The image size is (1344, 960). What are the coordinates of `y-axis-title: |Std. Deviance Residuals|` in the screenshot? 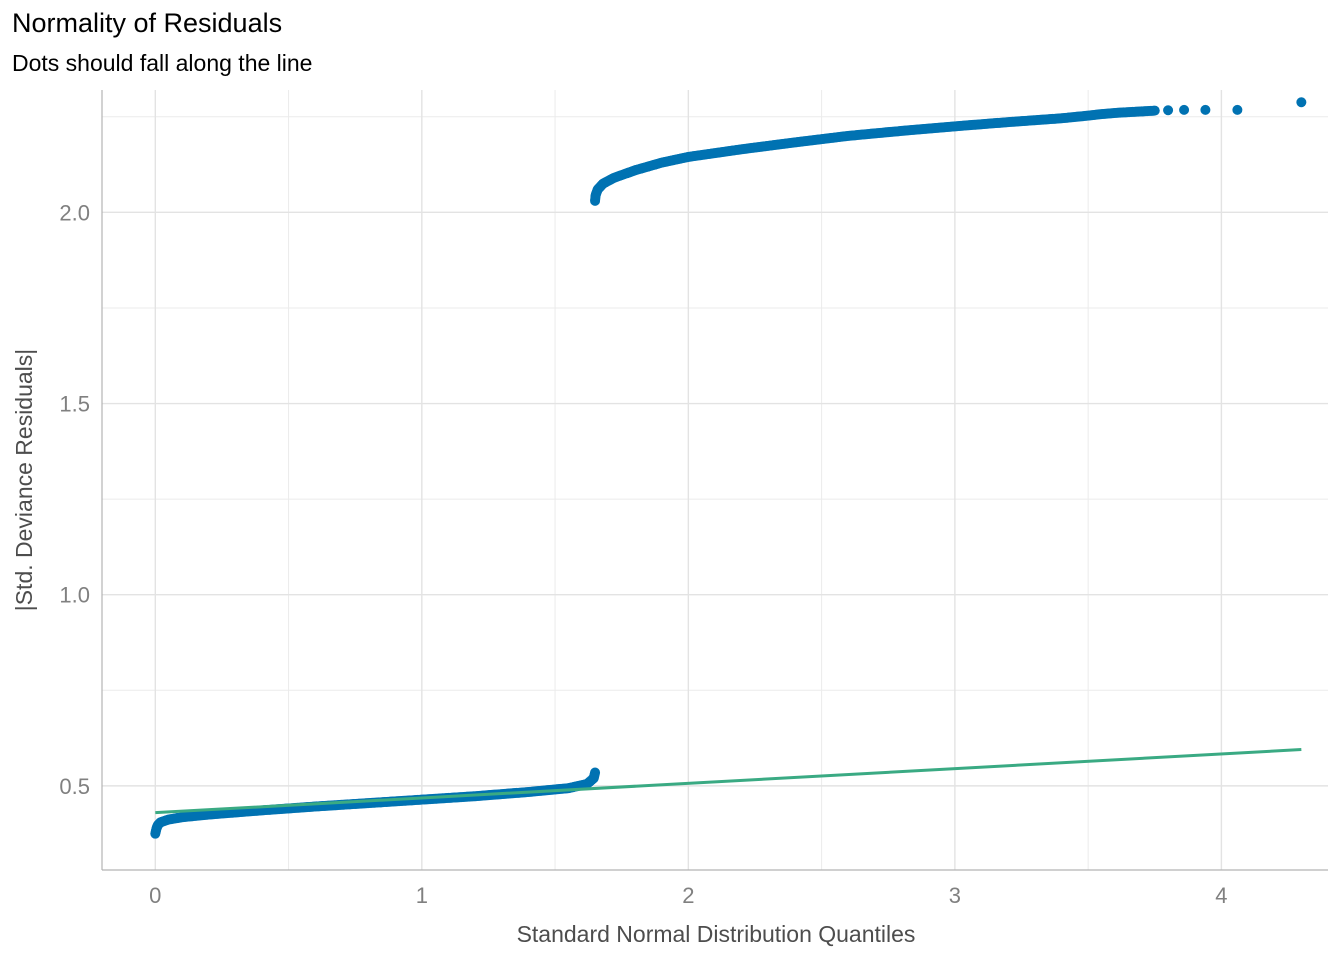 It's located at (24, 480).